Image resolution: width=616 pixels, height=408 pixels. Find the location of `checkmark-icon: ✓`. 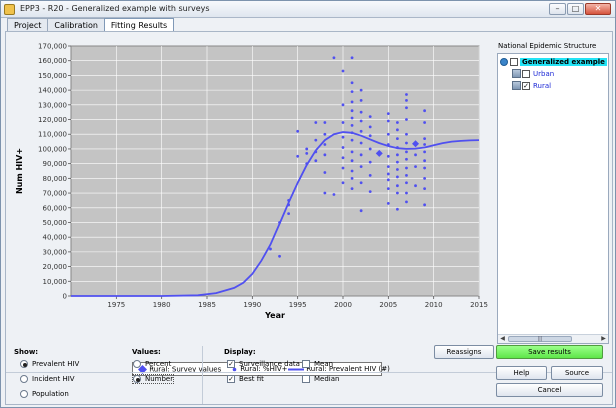

checkmark-icon: ✓ is located at coordinates (231, 364).